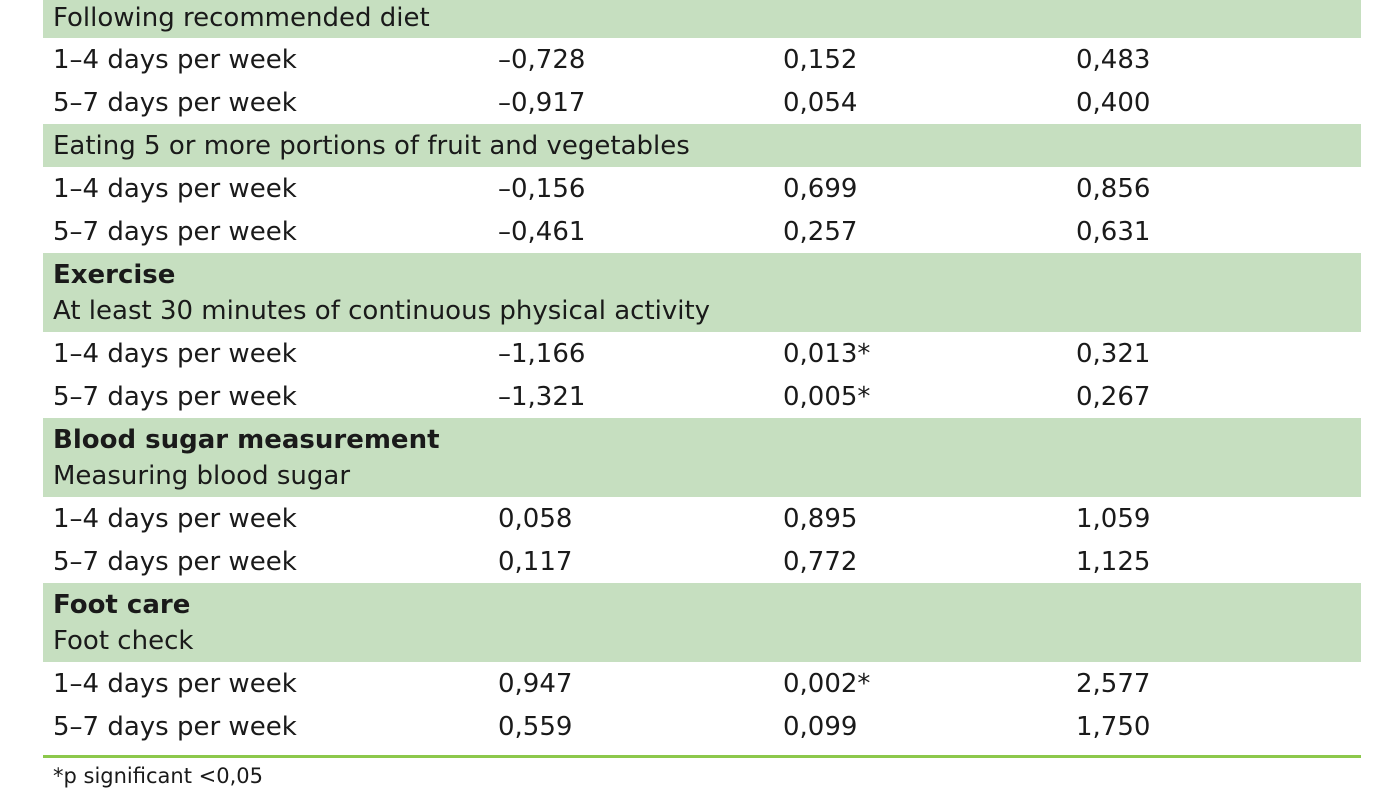  I want to click on b-value: 0,559, so click(535, 727).